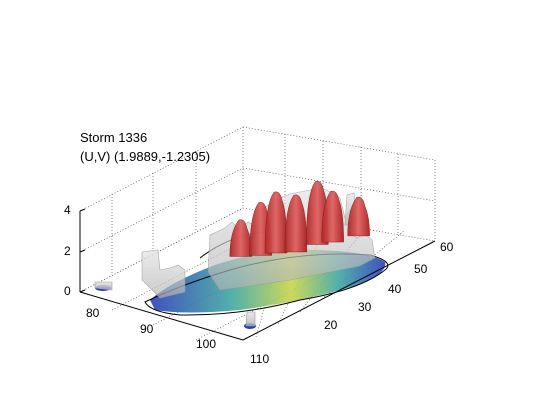 This screenshot has height=400, width=533. I want to click on chart-title-line2: (U,V) (1.9889,-1.2305), so click(145, 156).